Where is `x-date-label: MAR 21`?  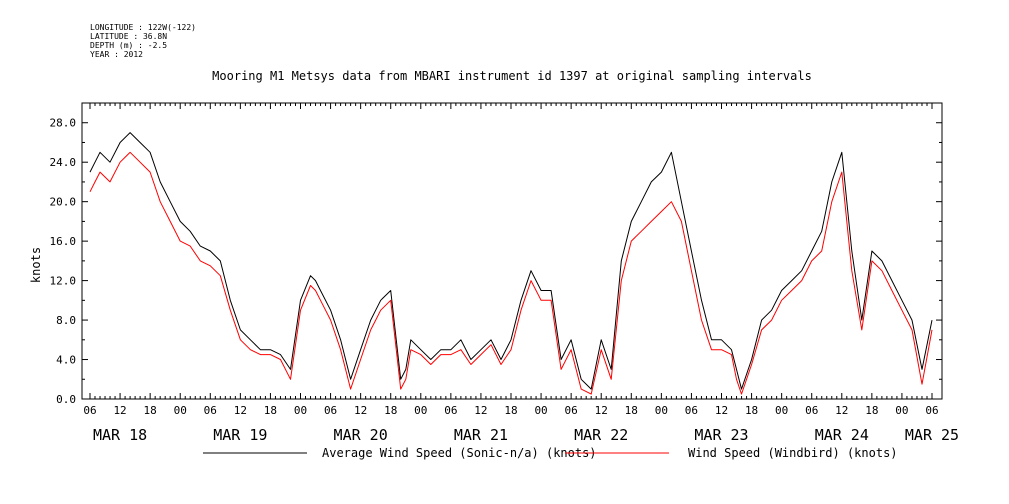
x-date-label: MAR 21 is located at coordinates (481, 435).